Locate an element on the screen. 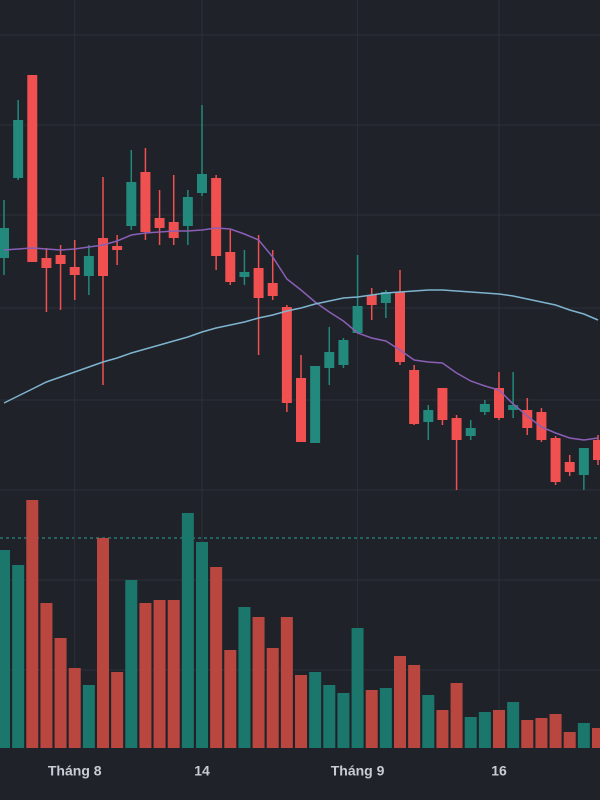  x-tick-label: 16 is located at coordinates (499, 771).